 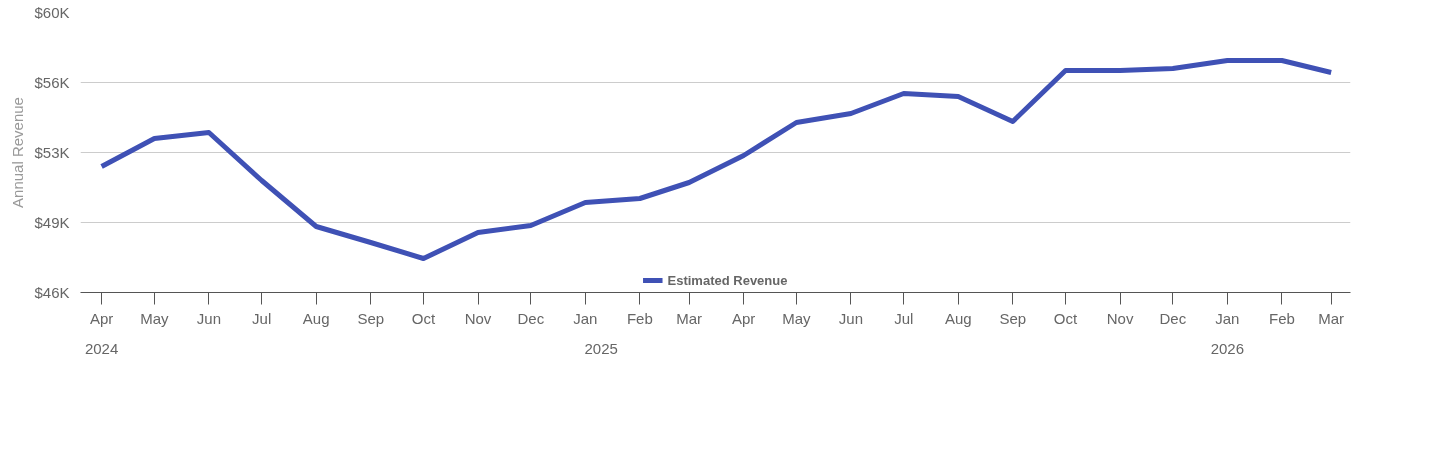 What do you see at coordinates (52, 222) in the screenshot?
I see `y-tick-label: $49K` at bounding box center [52, 222].